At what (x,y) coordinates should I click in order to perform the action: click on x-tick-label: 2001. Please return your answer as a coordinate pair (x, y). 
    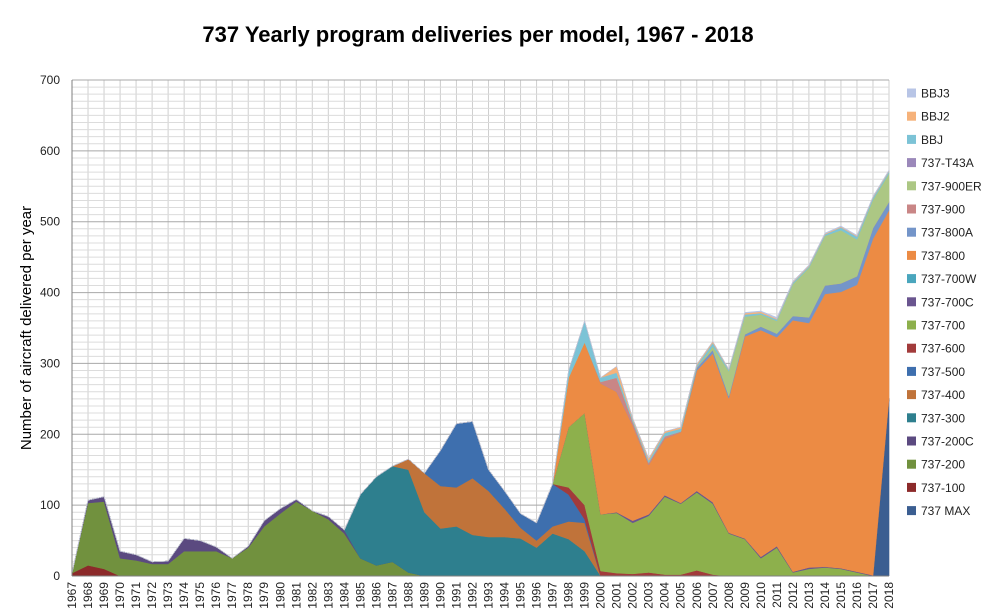
    Looking at the image, I should click on (617, 595).